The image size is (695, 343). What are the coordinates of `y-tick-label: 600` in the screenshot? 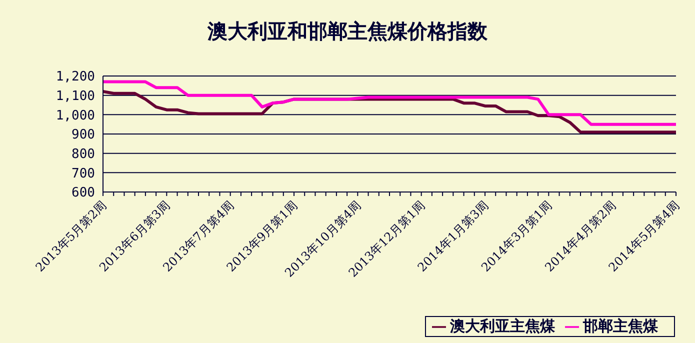 It's located at (83, 193).